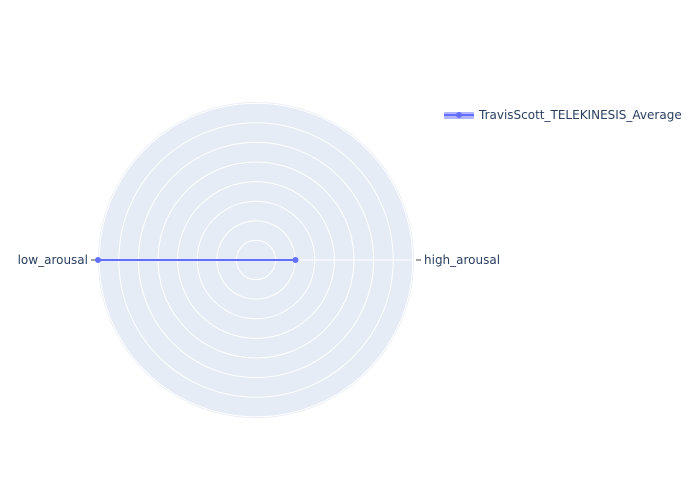  Describe the element at coordinates (53, 260) in the screenshot. I see `angular-axis-label-low-arousal: low_arousal` at that location.